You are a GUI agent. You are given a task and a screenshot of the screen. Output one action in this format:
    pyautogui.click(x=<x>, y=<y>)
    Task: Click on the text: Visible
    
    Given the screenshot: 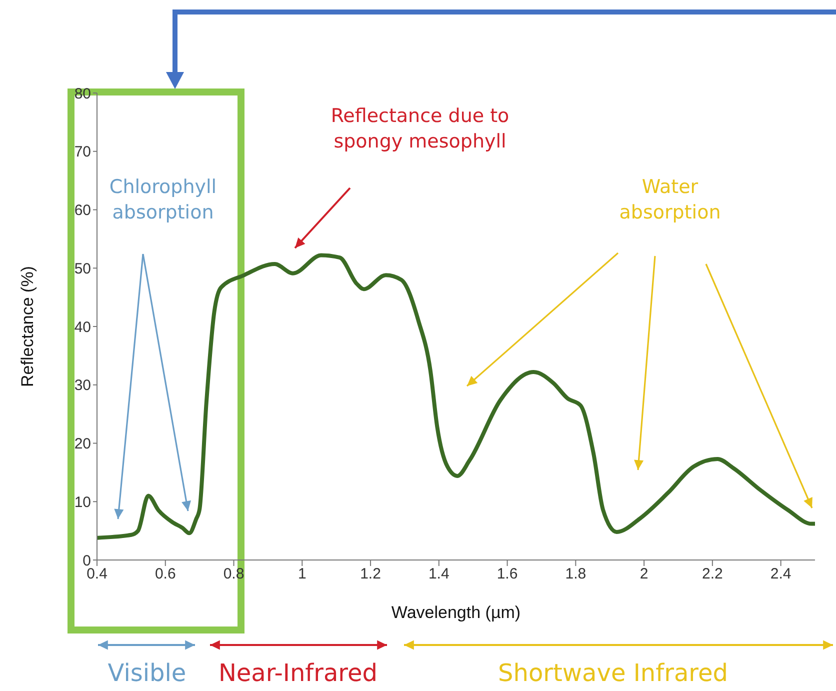 What is the action you would take?
    pyautogui.click(x=147, y=673)
    